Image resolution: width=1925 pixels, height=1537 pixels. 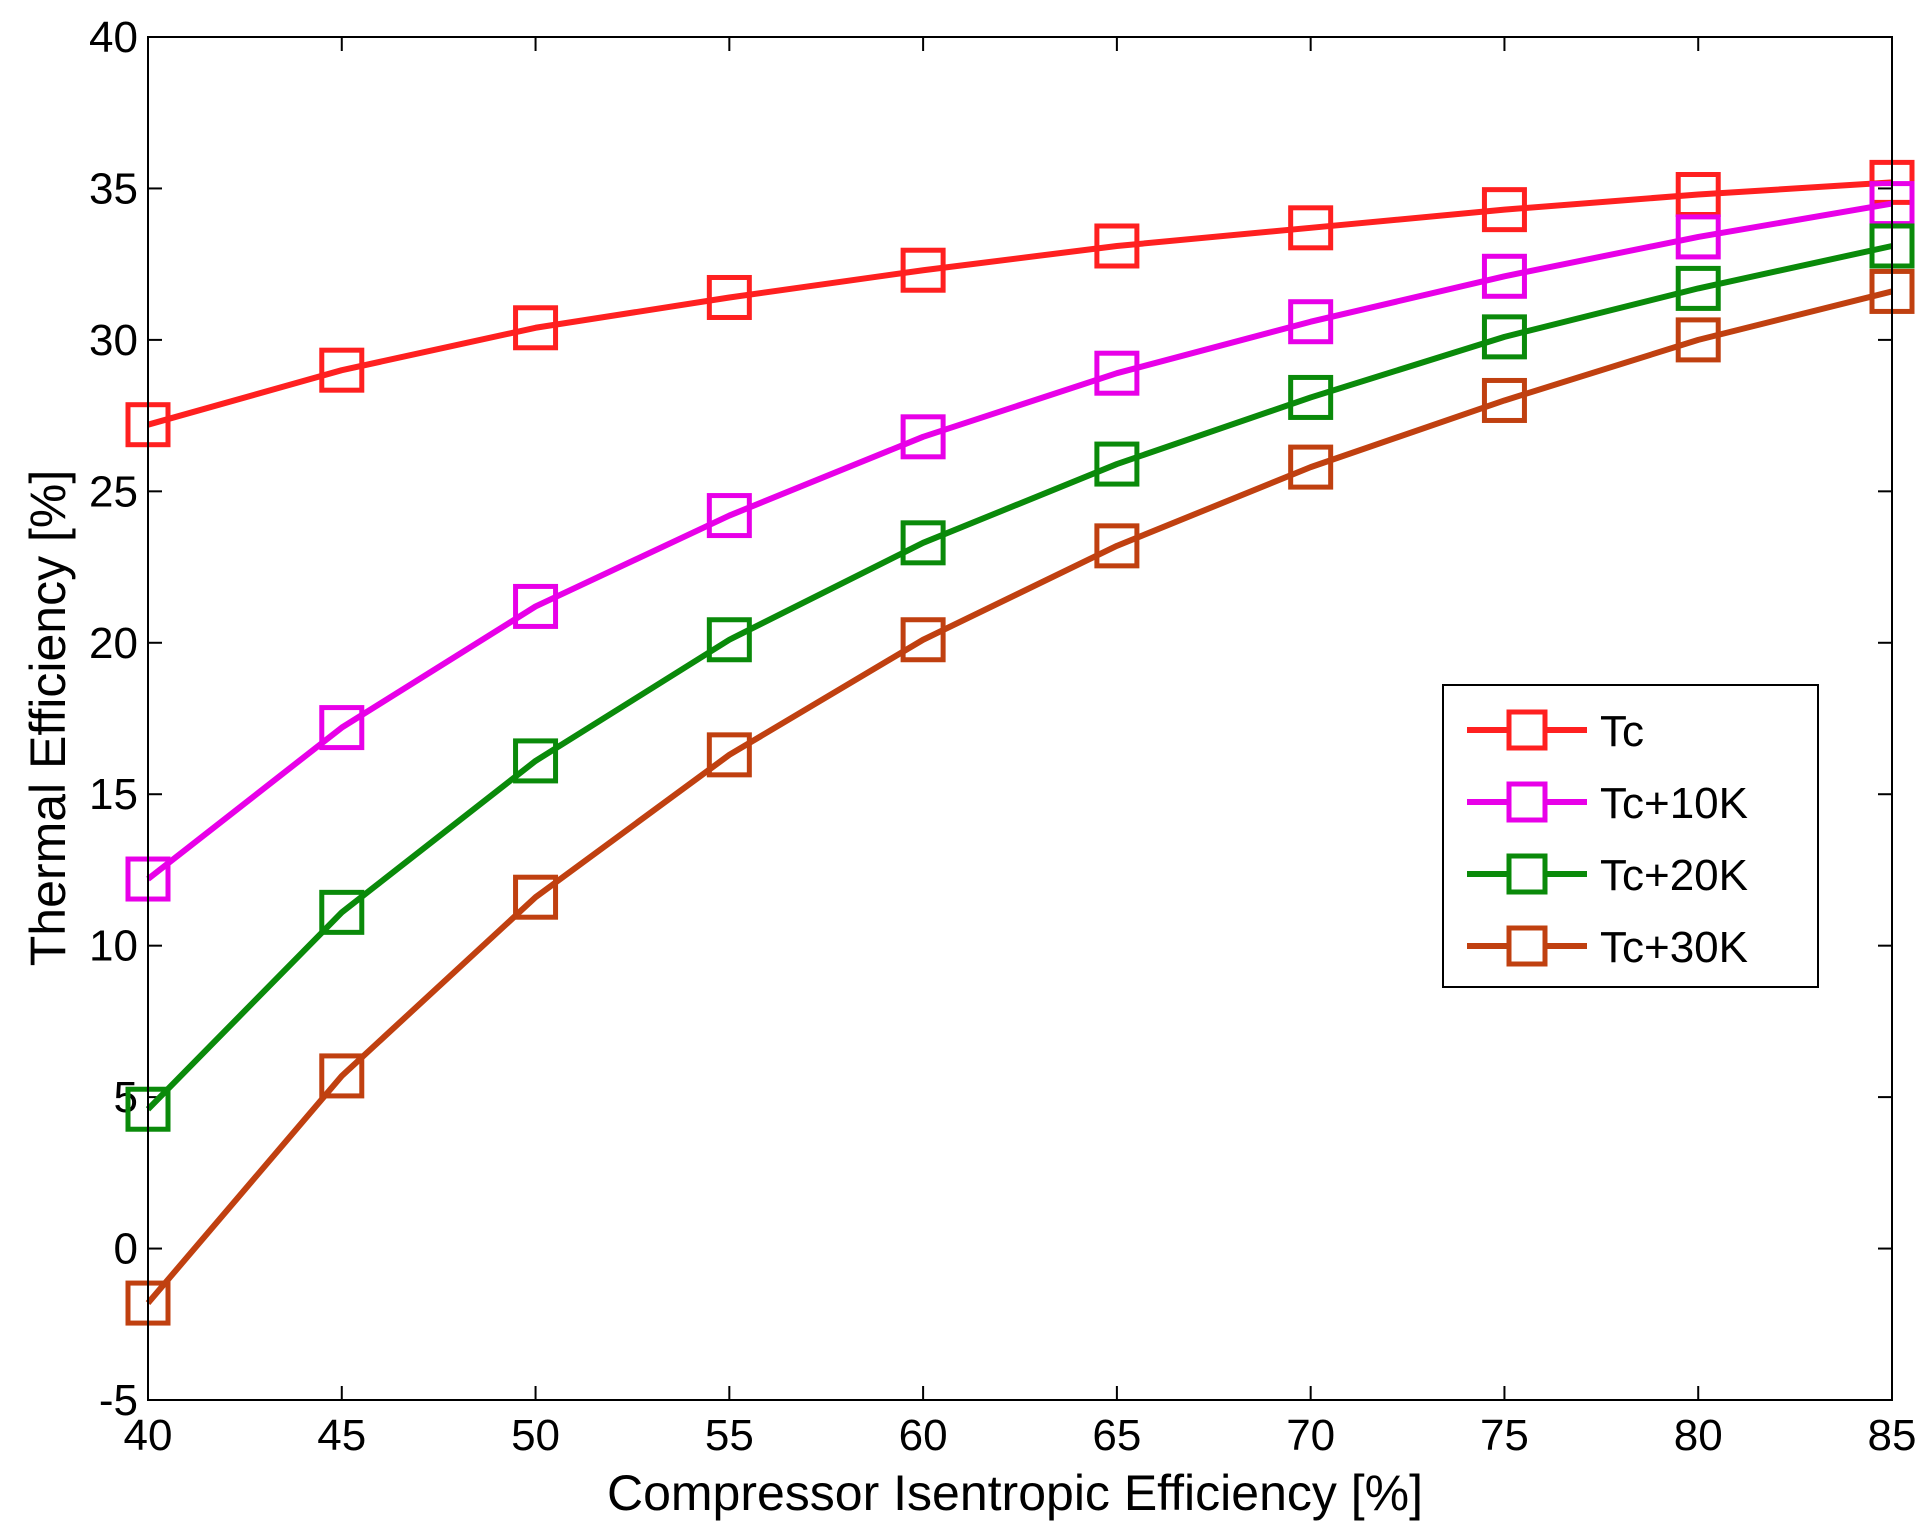 I want to click on y-tick-label: 25, so click(x=113, y=491).